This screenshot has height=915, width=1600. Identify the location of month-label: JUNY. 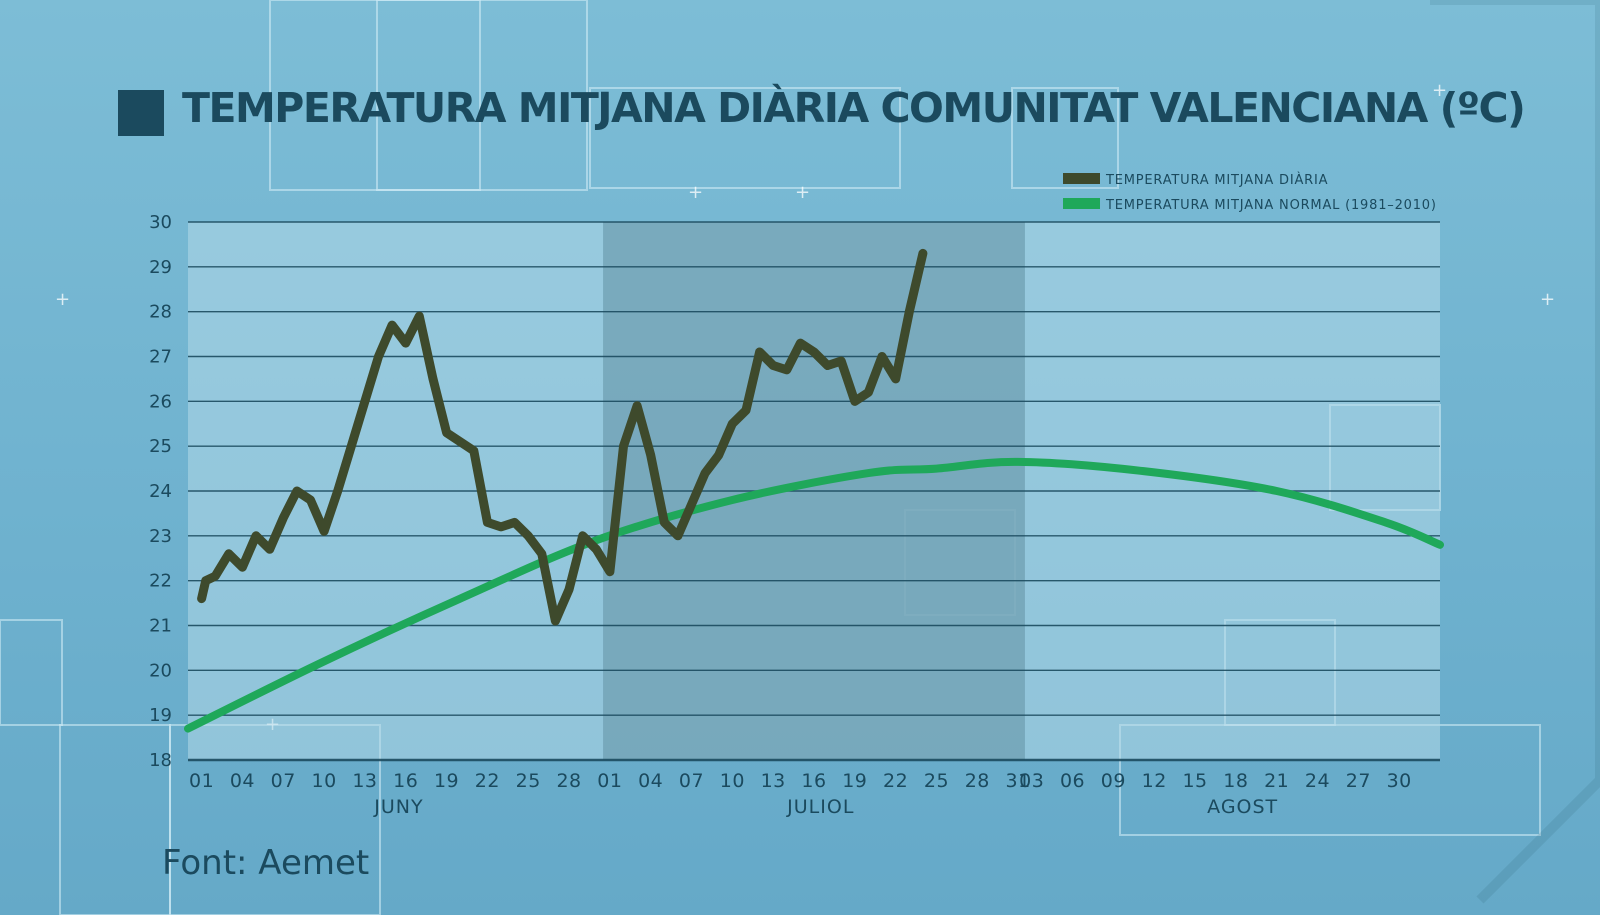
(398, 807).